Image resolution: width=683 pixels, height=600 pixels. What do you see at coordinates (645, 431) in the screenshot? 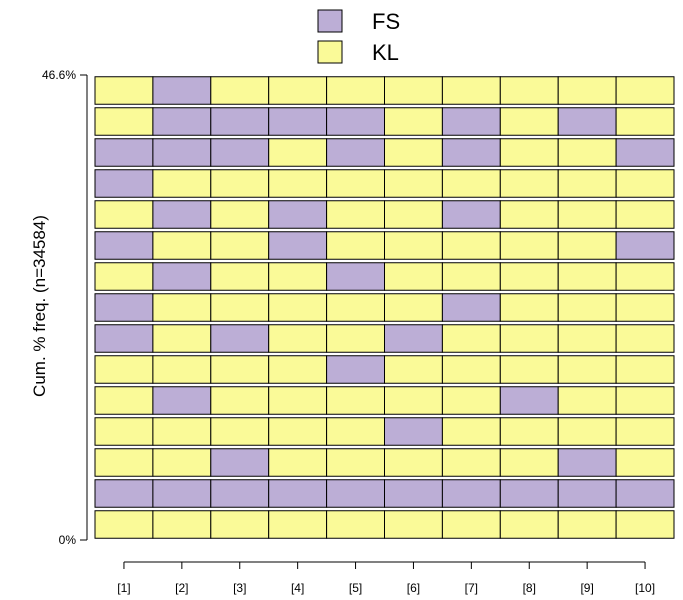
I see `cell-r12-c10-kl` at bounding box center [645, 431].